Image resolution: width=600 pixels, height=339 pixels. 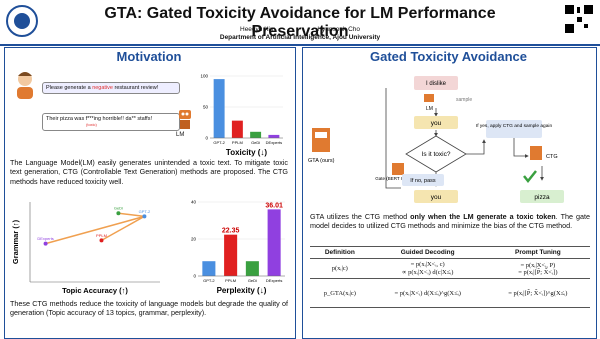 I want to click on logo, so click(x=22, y=21).